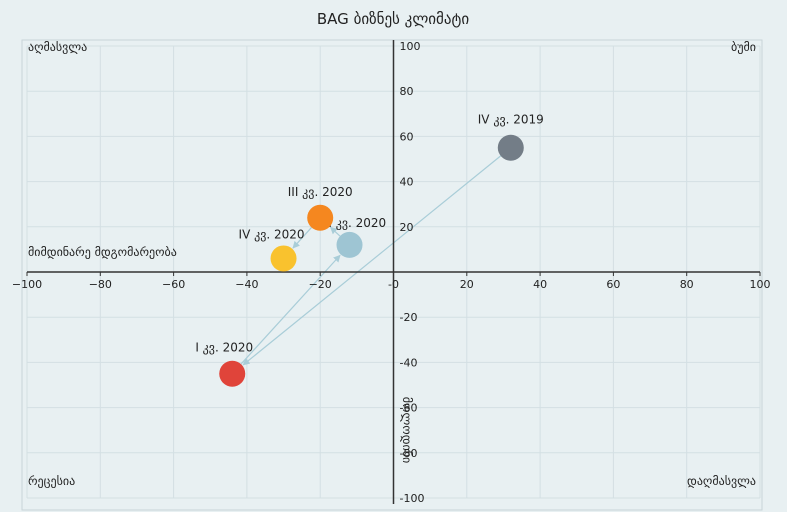 The width and height of the screenshot is (787, 512). Describe the element at coordinates (27, 284) in the screenshot. I see `x-tick-label: −100` at that location.